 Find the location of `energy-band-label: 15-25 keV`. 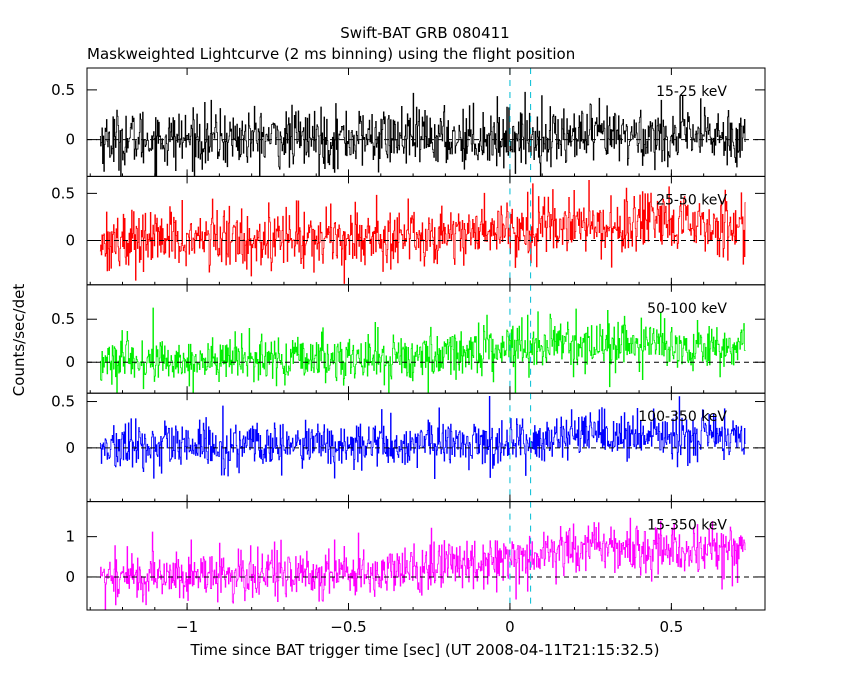

energy-band-label: 15-25 keV is located at coordinates (691, 92).